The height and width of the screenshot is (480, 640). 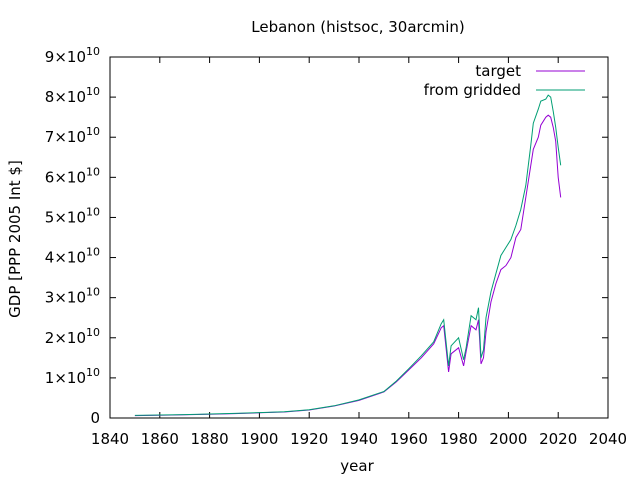 What do you see at coordinates (309, 439) in the screenshot?
I see `x-tick-label: 1920` at bounding box center [309, 439].